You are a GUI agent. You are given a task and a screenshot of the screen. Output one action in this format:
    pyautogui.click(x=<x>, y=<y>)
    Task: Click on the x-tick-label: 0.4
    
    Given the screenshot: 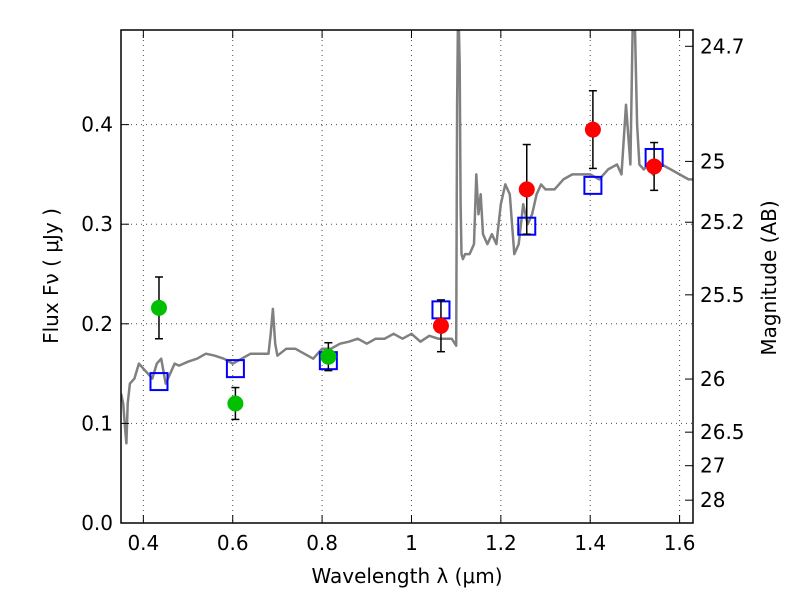 What is the action you would take?
    pyautogui.click(x=143, y=543)
    